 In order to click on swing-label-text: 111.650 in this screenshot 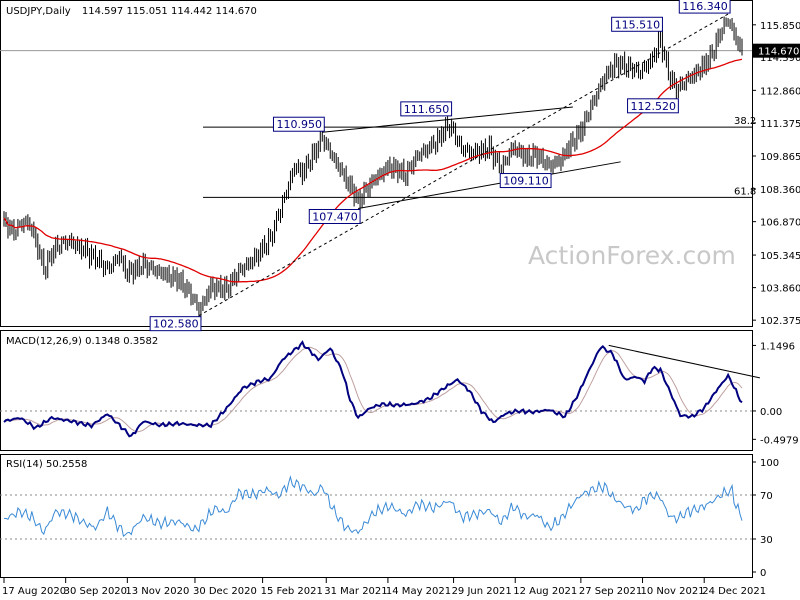, I will do `click(427, 109)`.